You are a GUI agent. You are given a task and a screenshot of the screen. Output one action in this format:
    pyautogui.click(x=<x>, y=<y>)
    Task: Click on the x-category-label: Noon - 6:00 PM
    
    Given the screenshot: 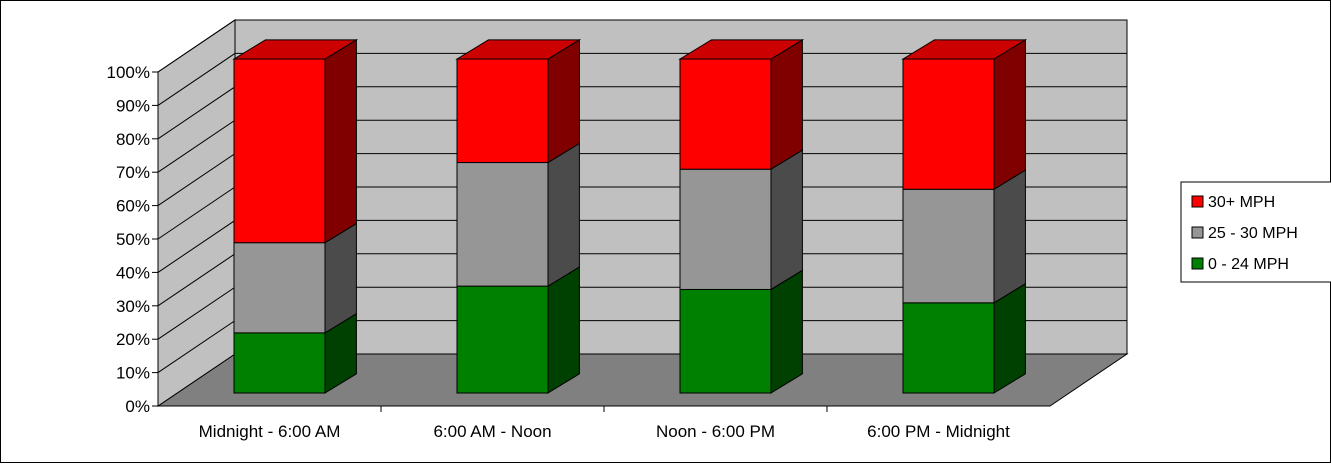 What is the action you would take?
    pyautogui.click(x=715, y=431)
    